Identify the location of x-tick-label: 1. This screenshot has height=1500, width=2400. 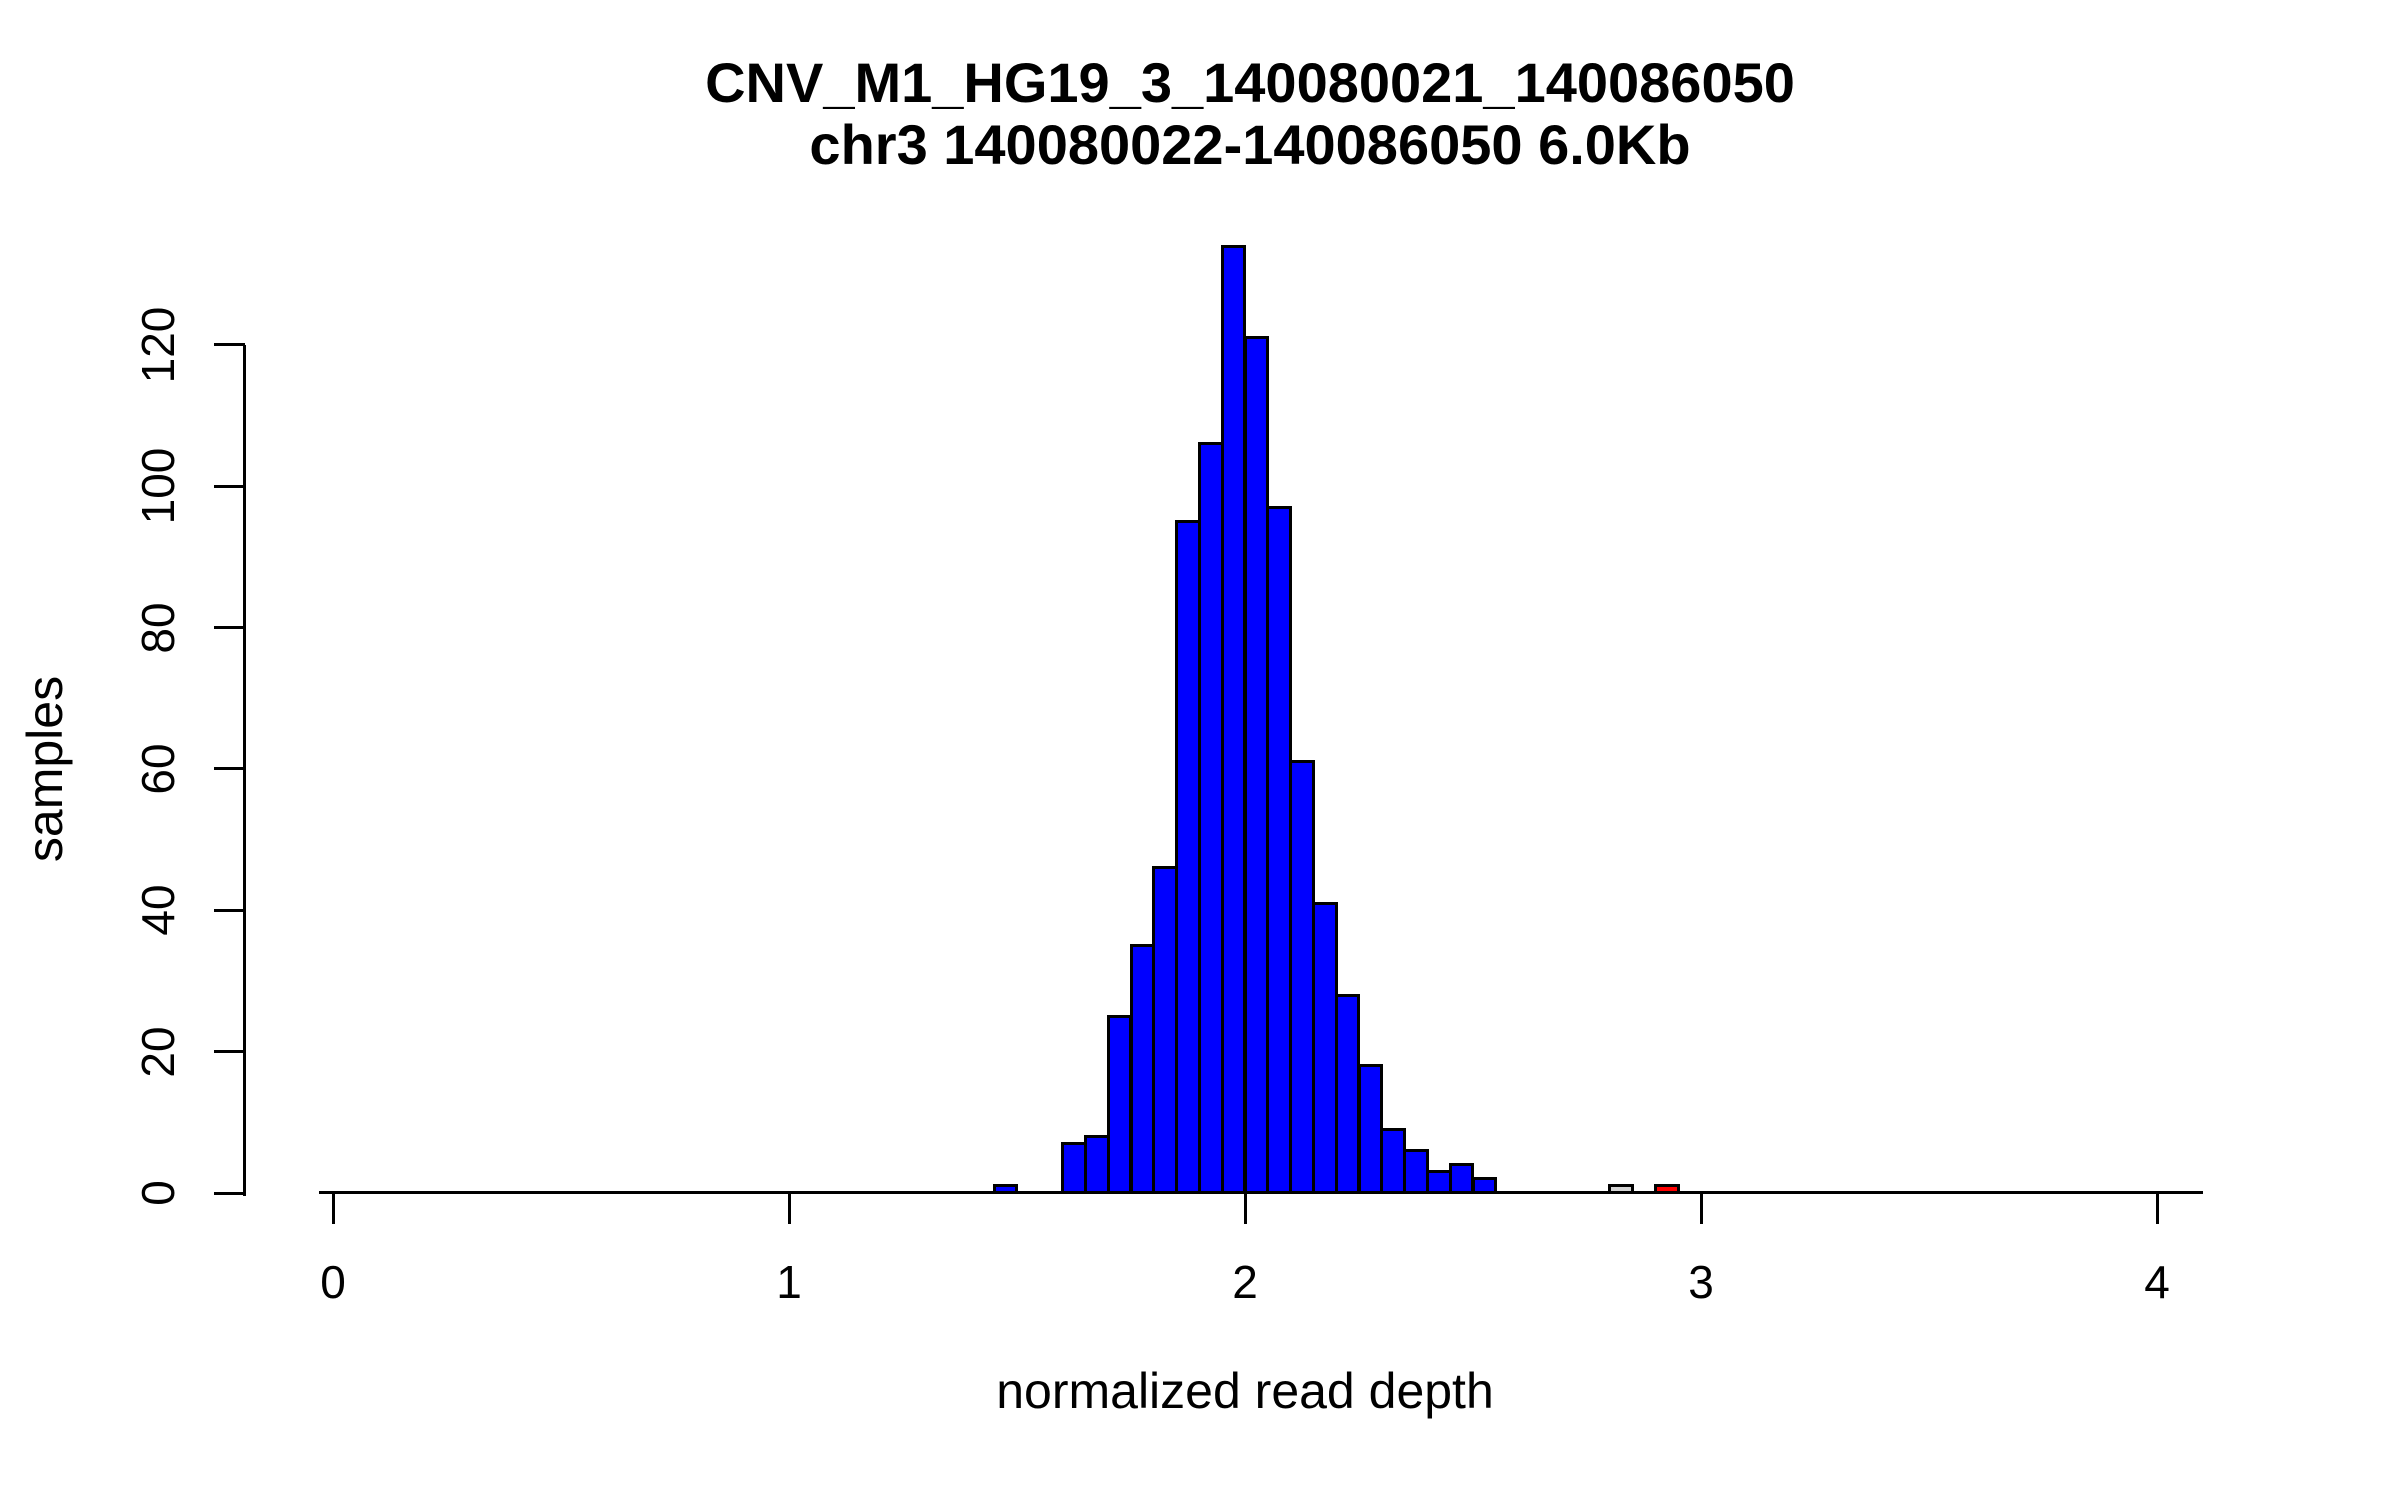
(789, 1282).